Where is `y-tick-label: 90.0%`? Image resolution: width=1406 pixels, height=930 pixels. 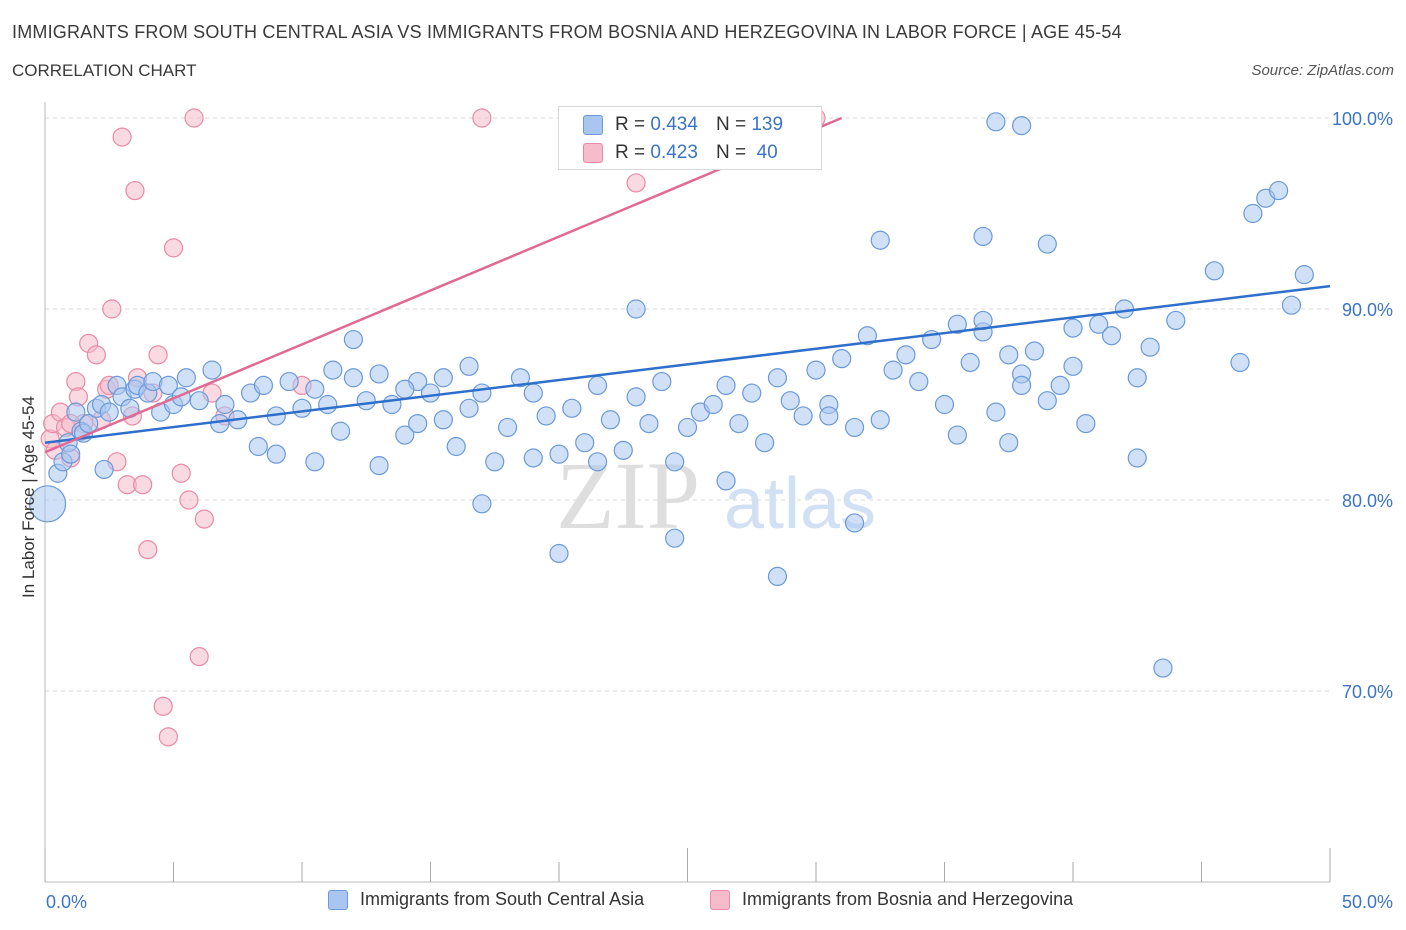 y-tick-label: 90.0% is located at coordinates (1367, 310).